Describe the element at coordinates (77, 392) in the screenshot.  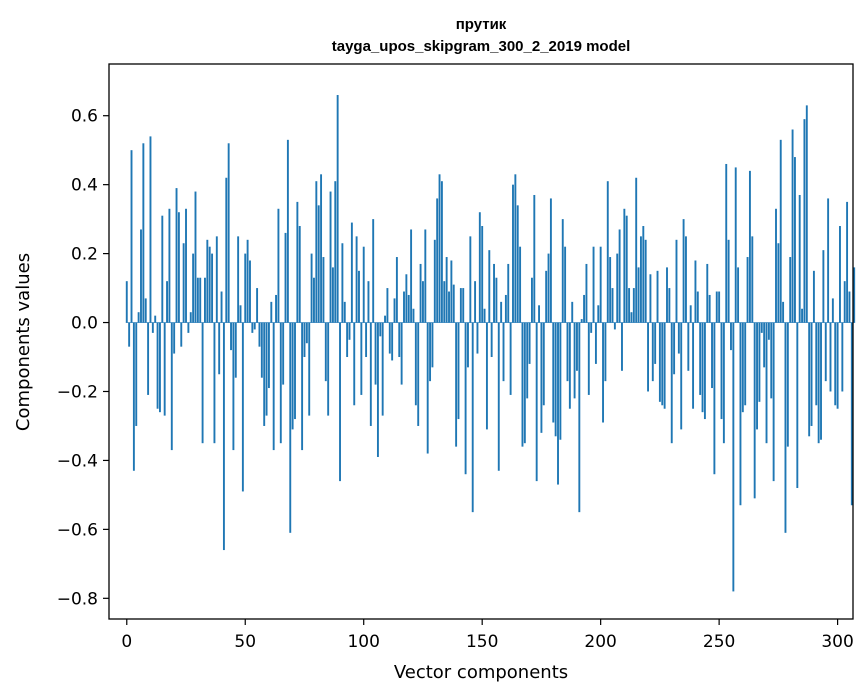
I see `y-tick-label: −0.2` at that location.